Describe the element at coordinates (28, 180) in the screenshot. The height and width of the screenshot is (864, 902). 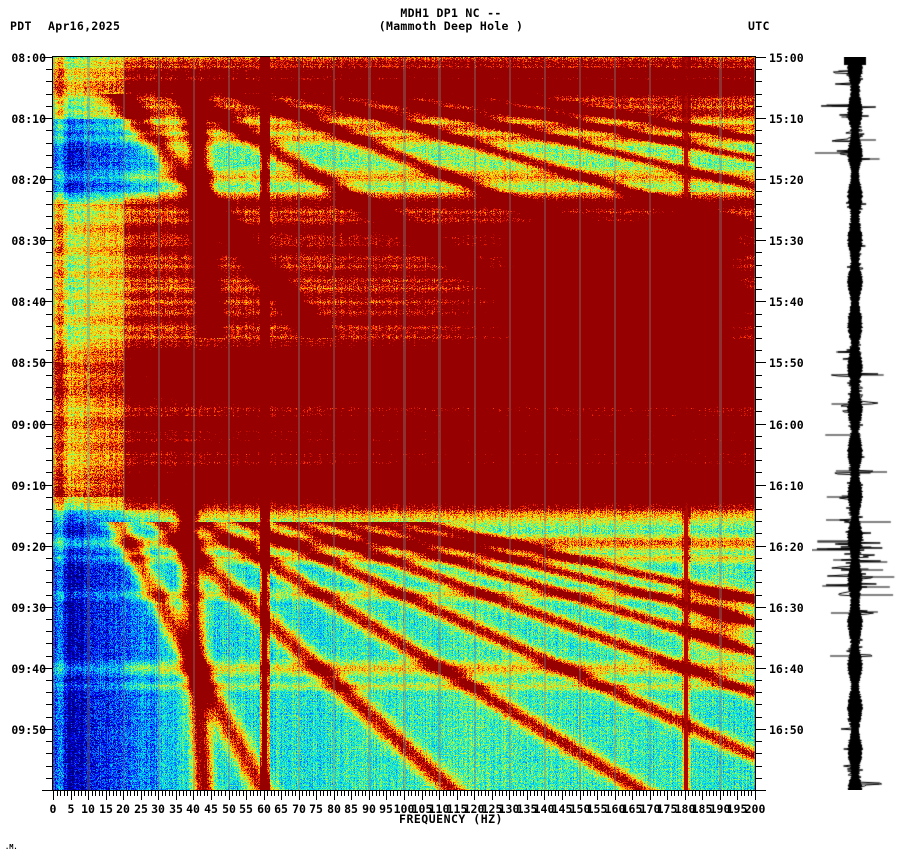
I see `time-label-pdt: 08:20` at that location.